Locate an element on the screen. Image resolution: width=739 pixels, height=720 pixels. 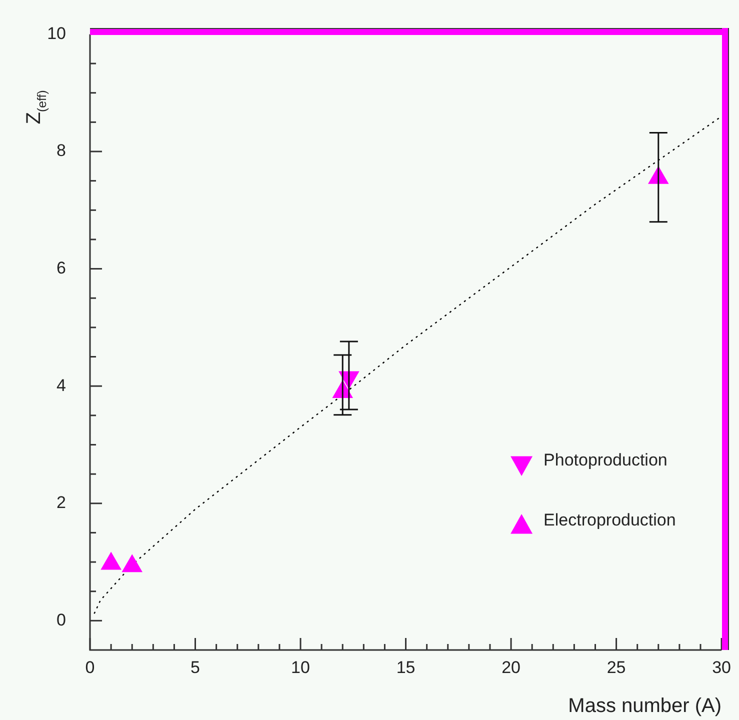
y-tick-label: 8 is located at coordinates (61, 150).